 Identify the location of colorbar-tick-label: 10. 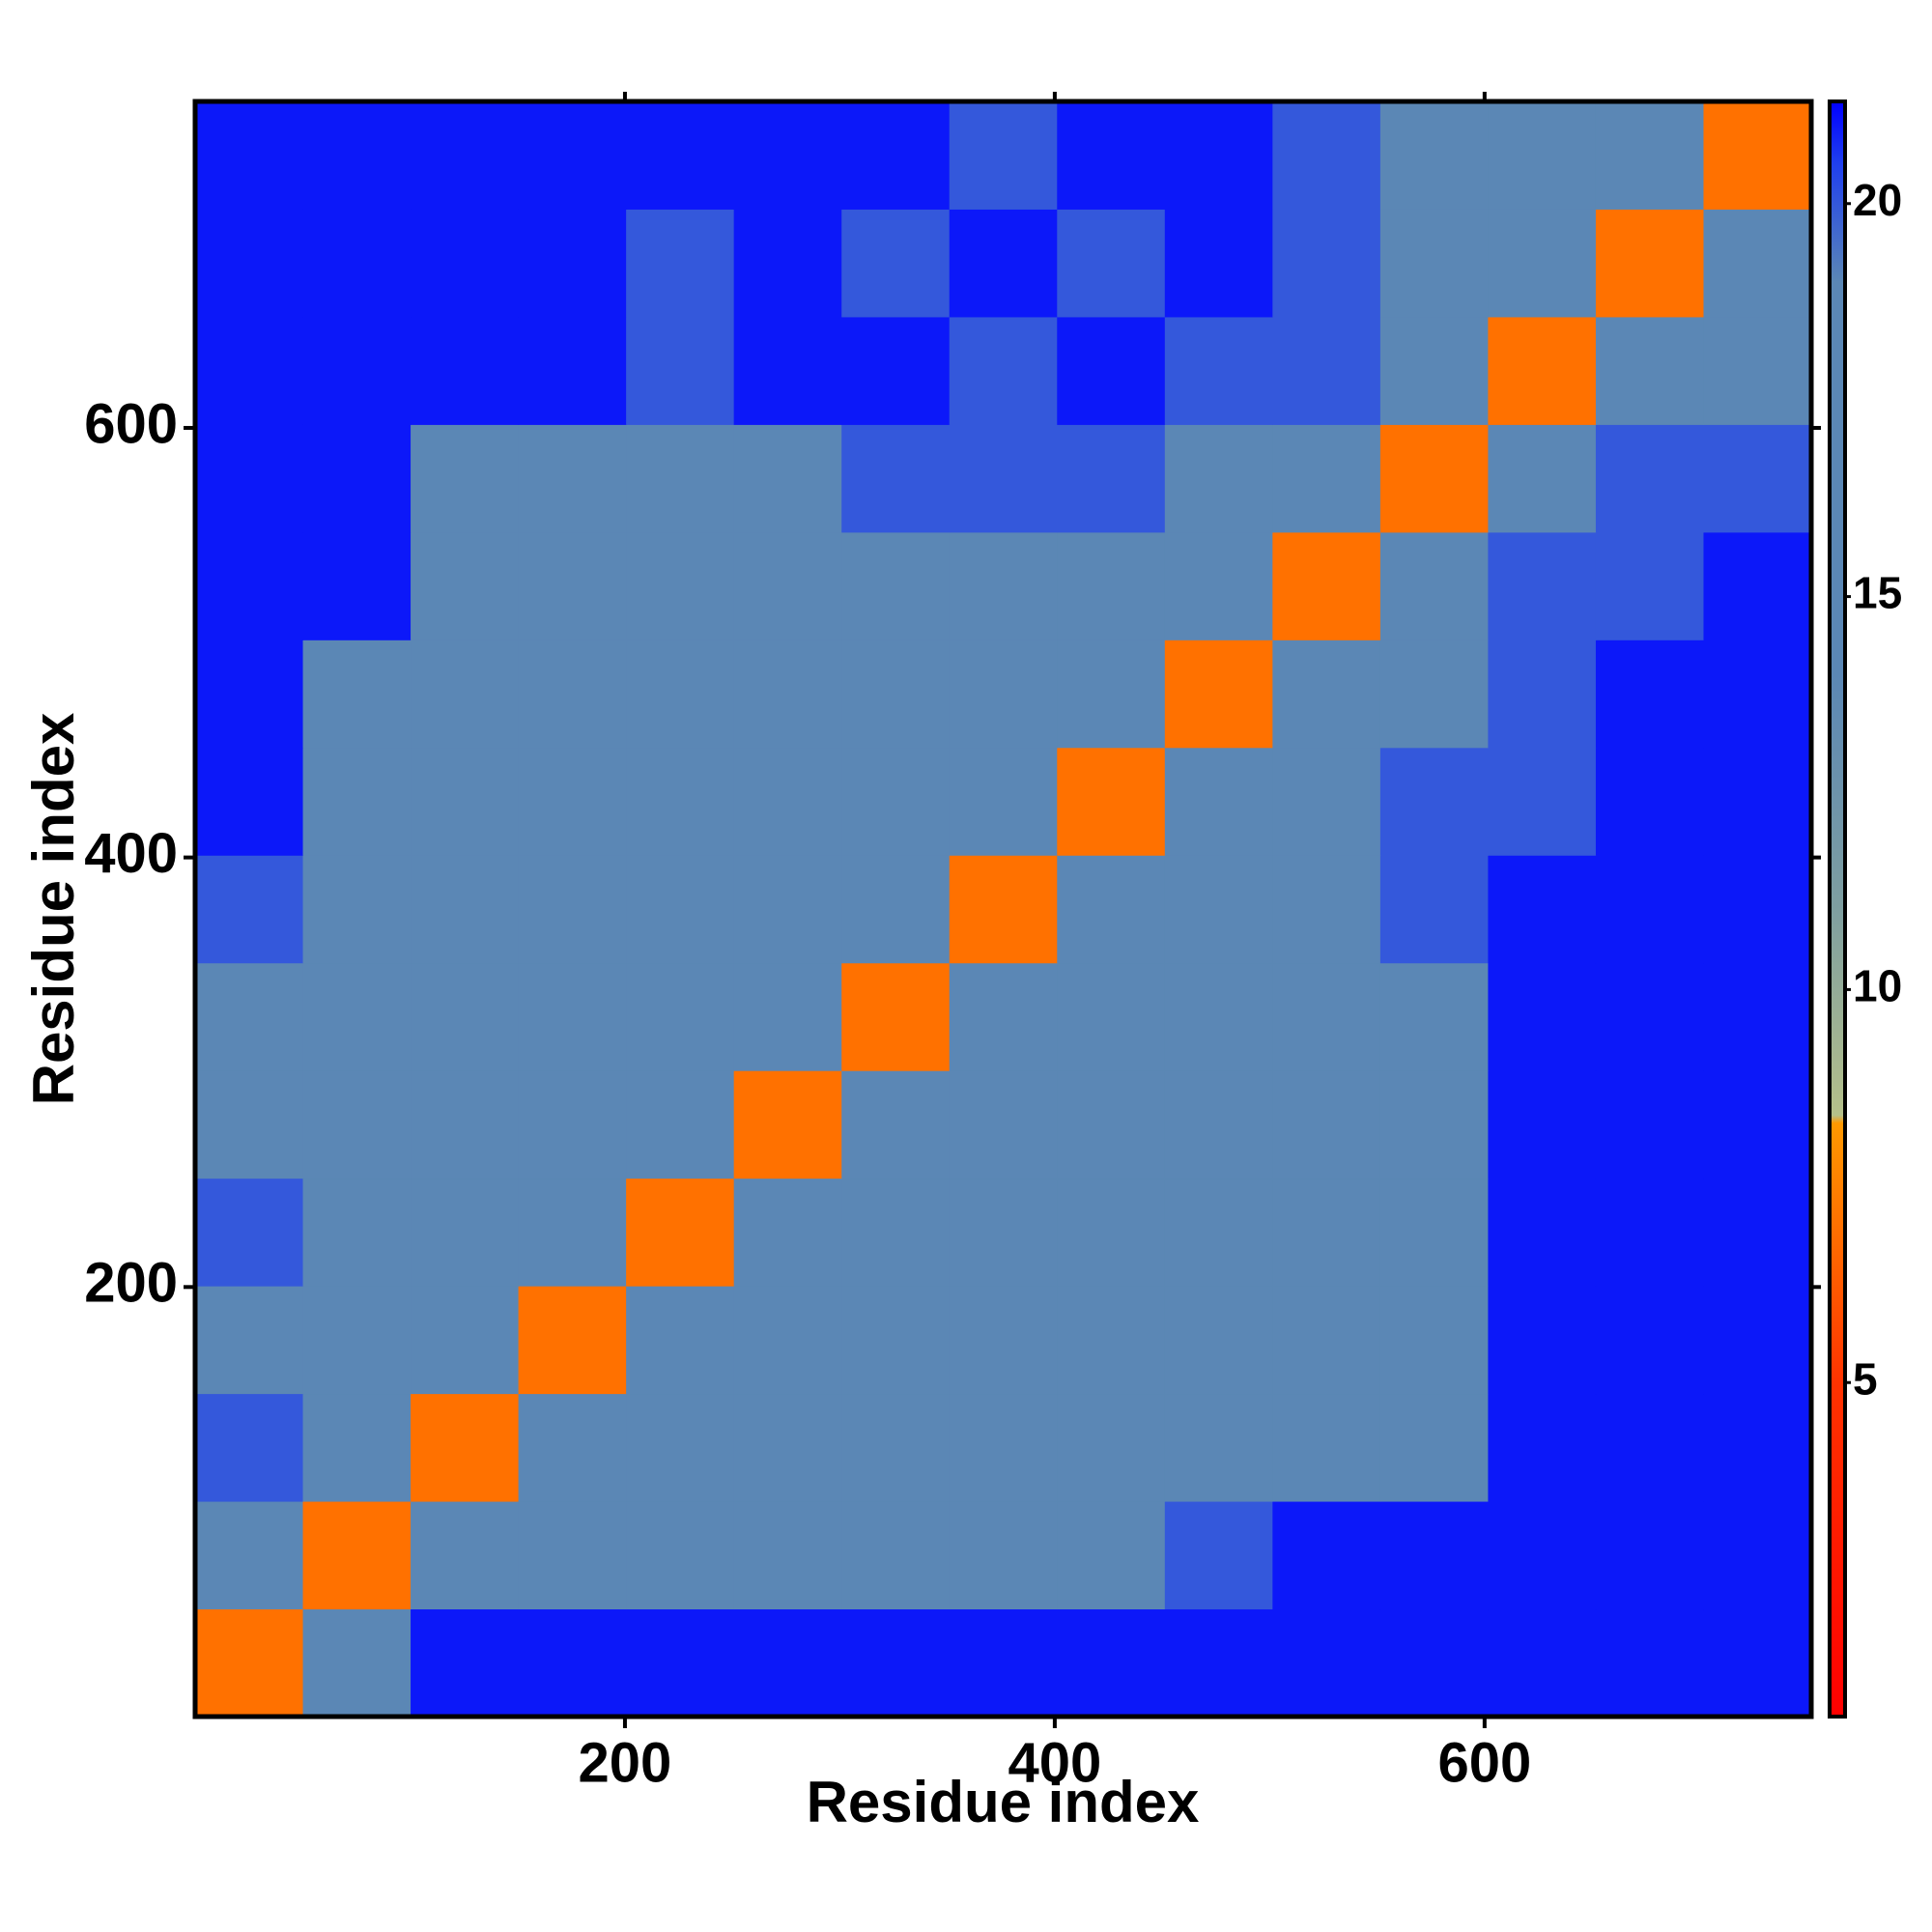
(1877, 986).